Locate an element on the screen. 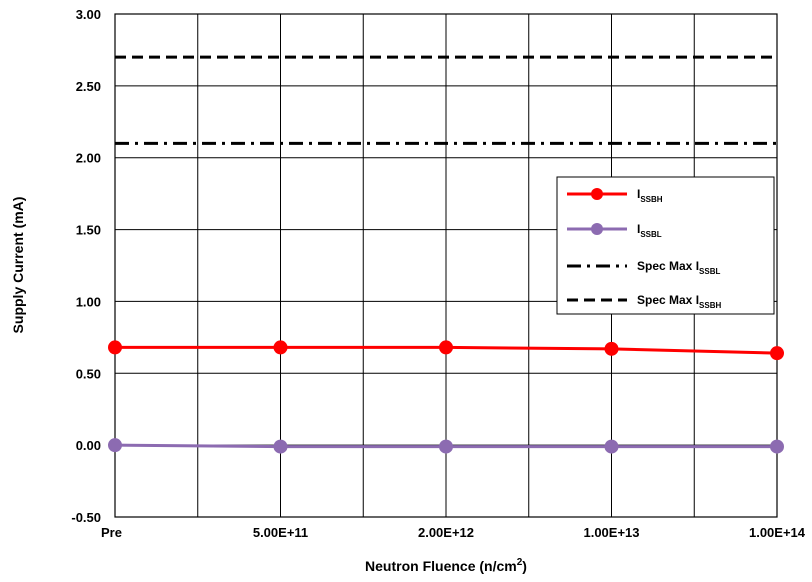 This screenshot has width=812, height=582. y-tick-label: 2.50 is located at coordinates (88, 86).